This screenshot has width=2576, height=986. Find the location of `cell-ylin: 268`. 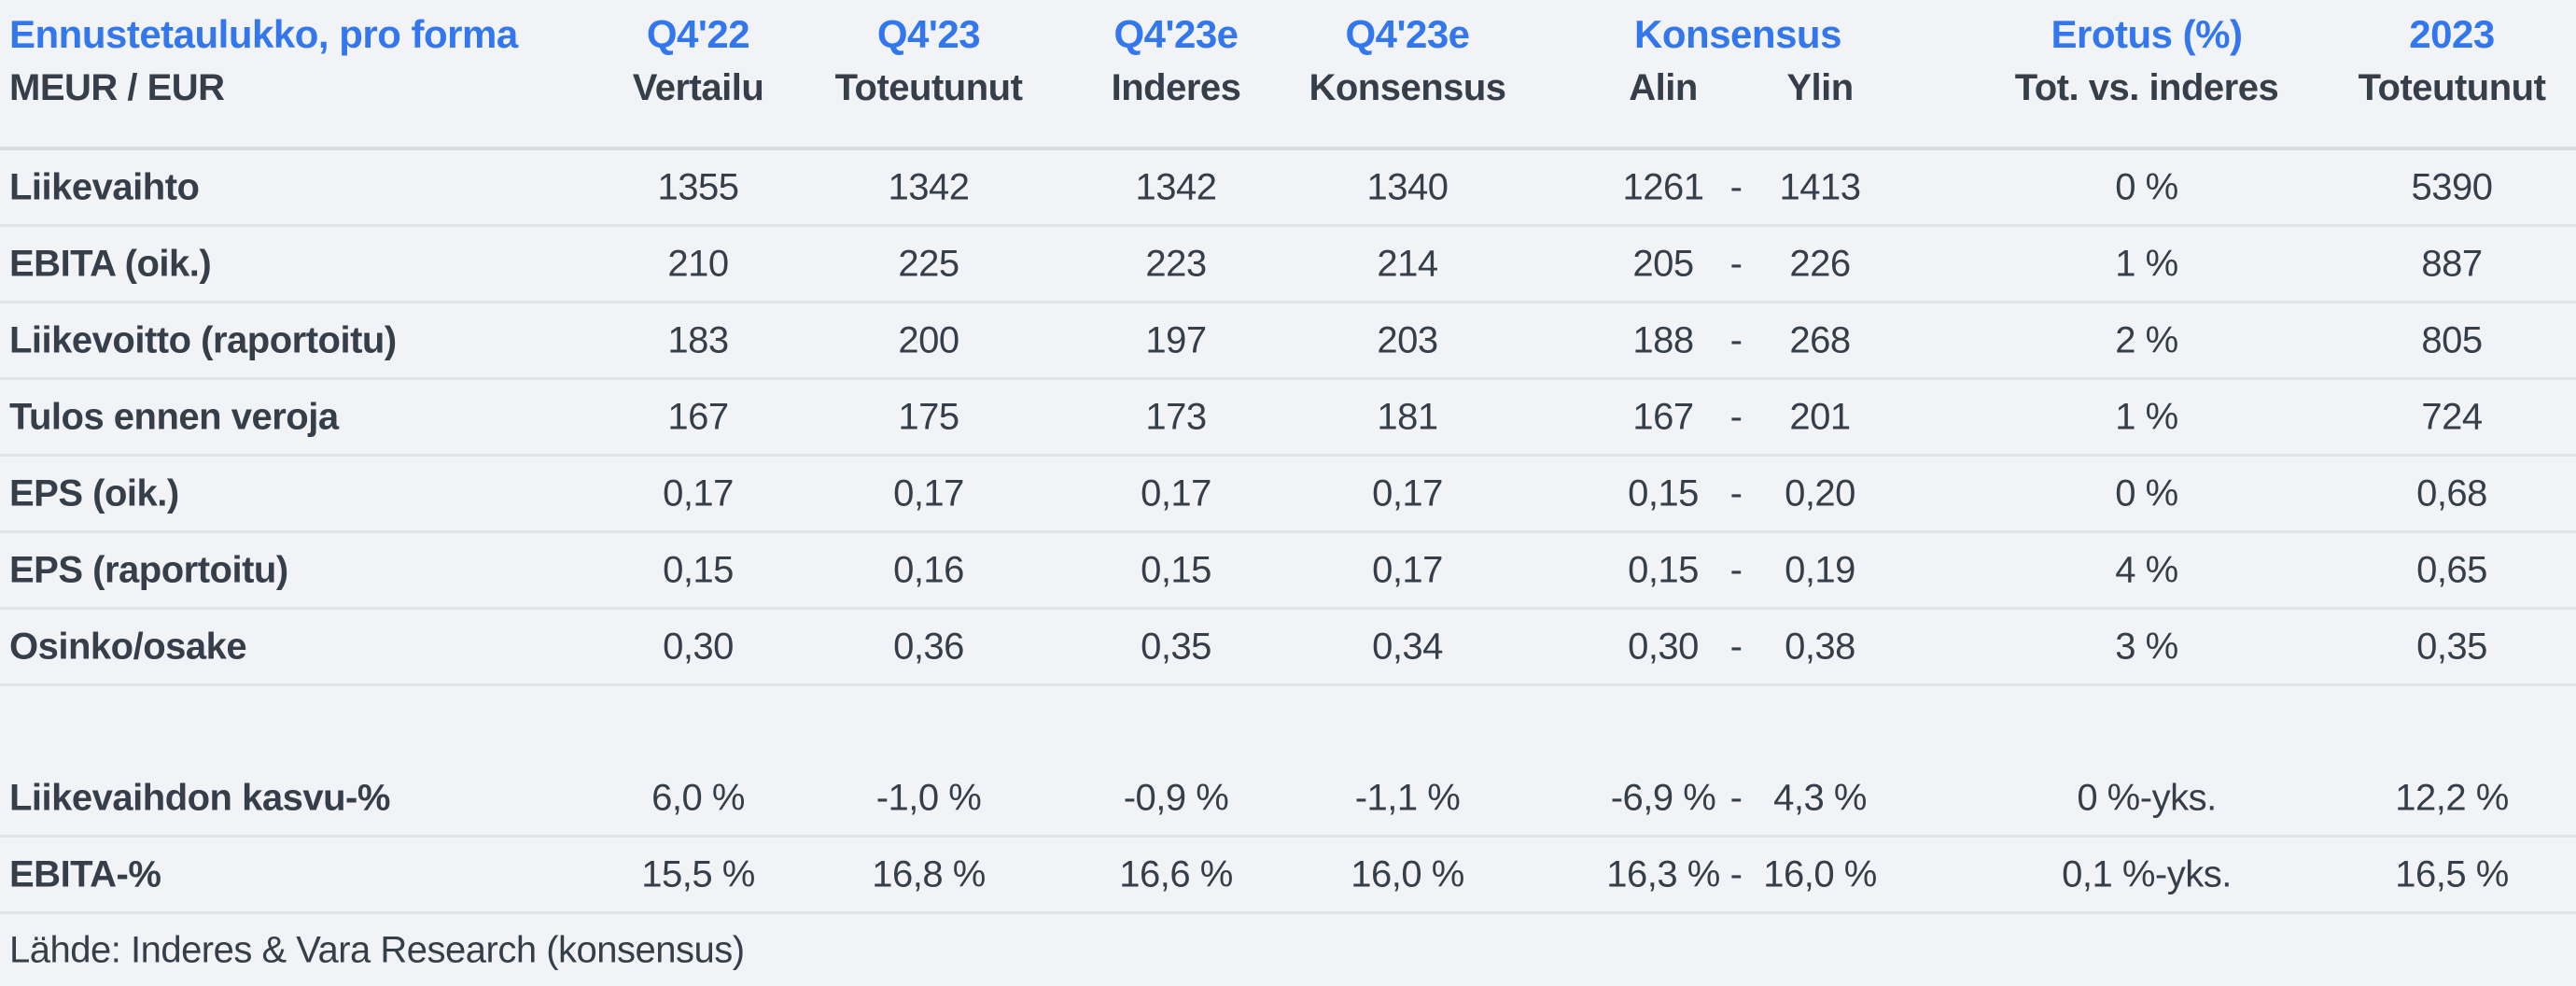

cell-ylin: 268 is located at coordinates (1820, 339).